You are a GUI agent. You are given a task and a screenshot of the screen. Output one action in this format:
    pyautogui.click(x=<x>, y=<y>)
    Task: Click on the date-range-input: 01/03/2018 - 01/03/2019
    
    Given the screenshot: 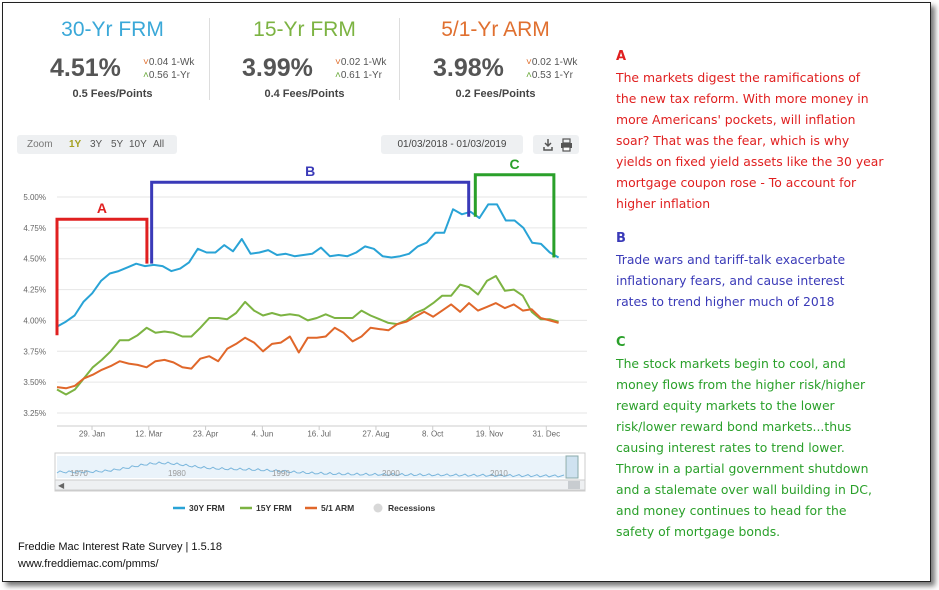 What is the action you would take?
    pyautogui.click(x=452, y=144)
    